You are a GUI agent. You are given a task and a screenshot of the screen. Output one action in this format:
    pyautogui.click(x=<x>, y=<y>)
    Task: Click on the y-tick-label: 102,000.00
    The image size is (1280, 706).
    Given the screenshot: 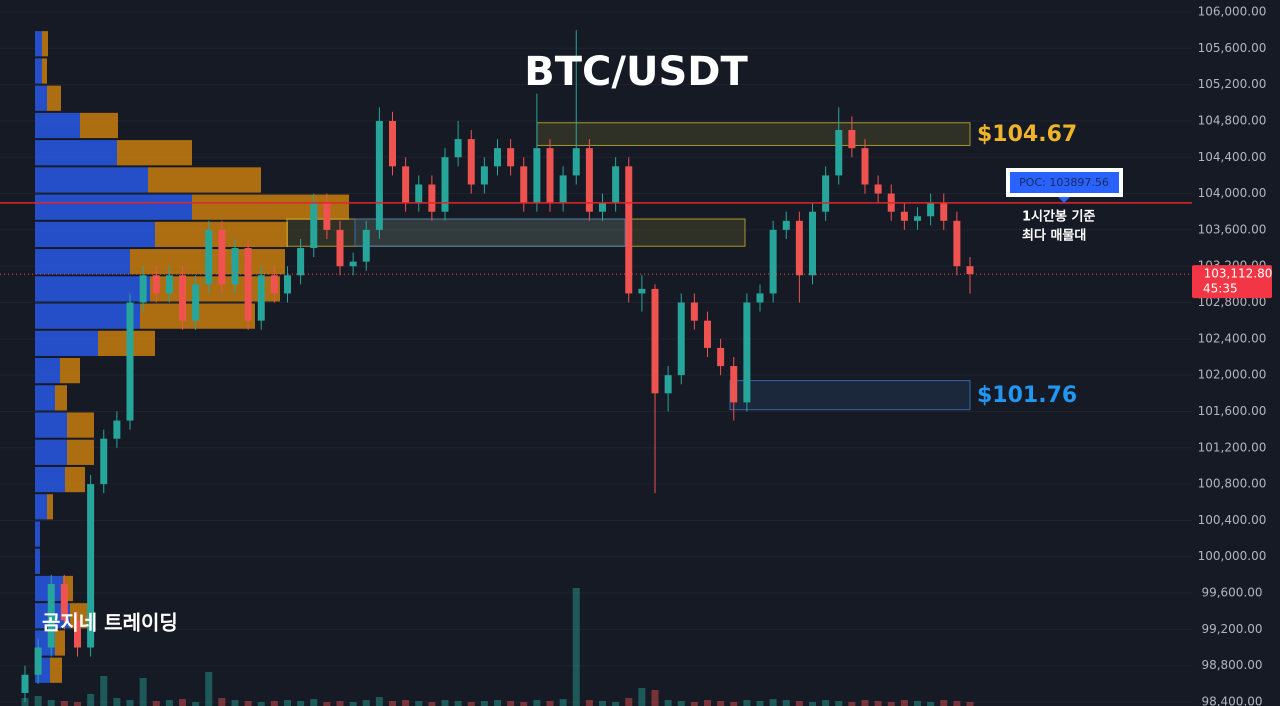 What is the action you would take?
    pyautogui.click(x=1232, y=375)
    